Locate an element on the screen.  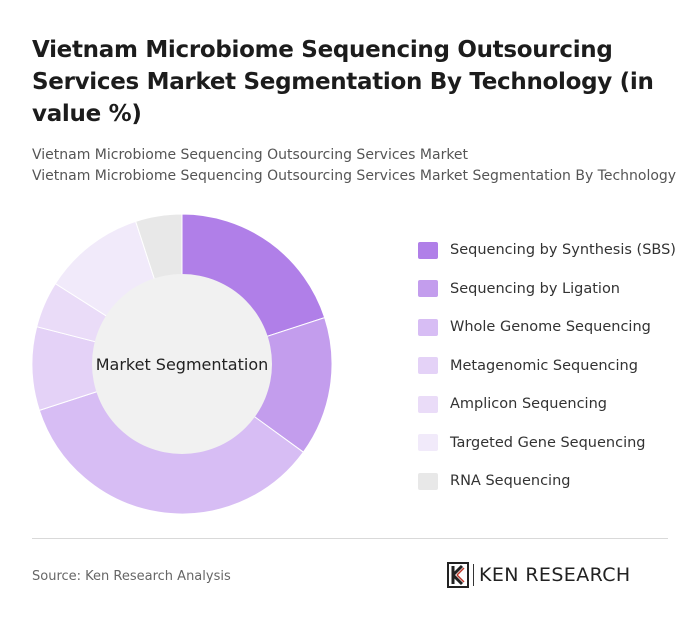
legend-label: Whole Genome Sequencing is located at coordinates (550, 327).